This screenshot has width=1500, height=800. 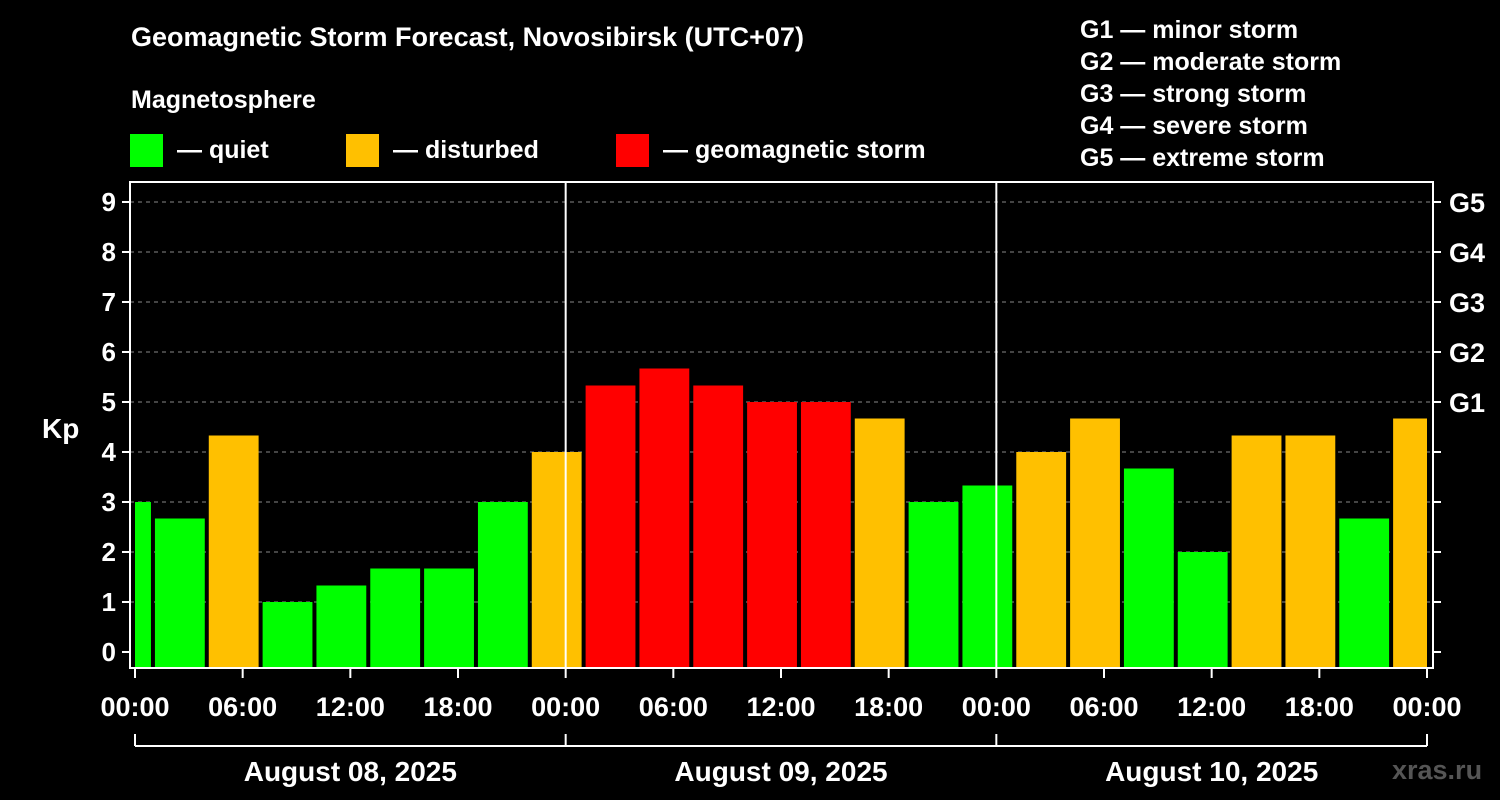 I want to click on legend-swatch-storm, so click(x=632, y=150).